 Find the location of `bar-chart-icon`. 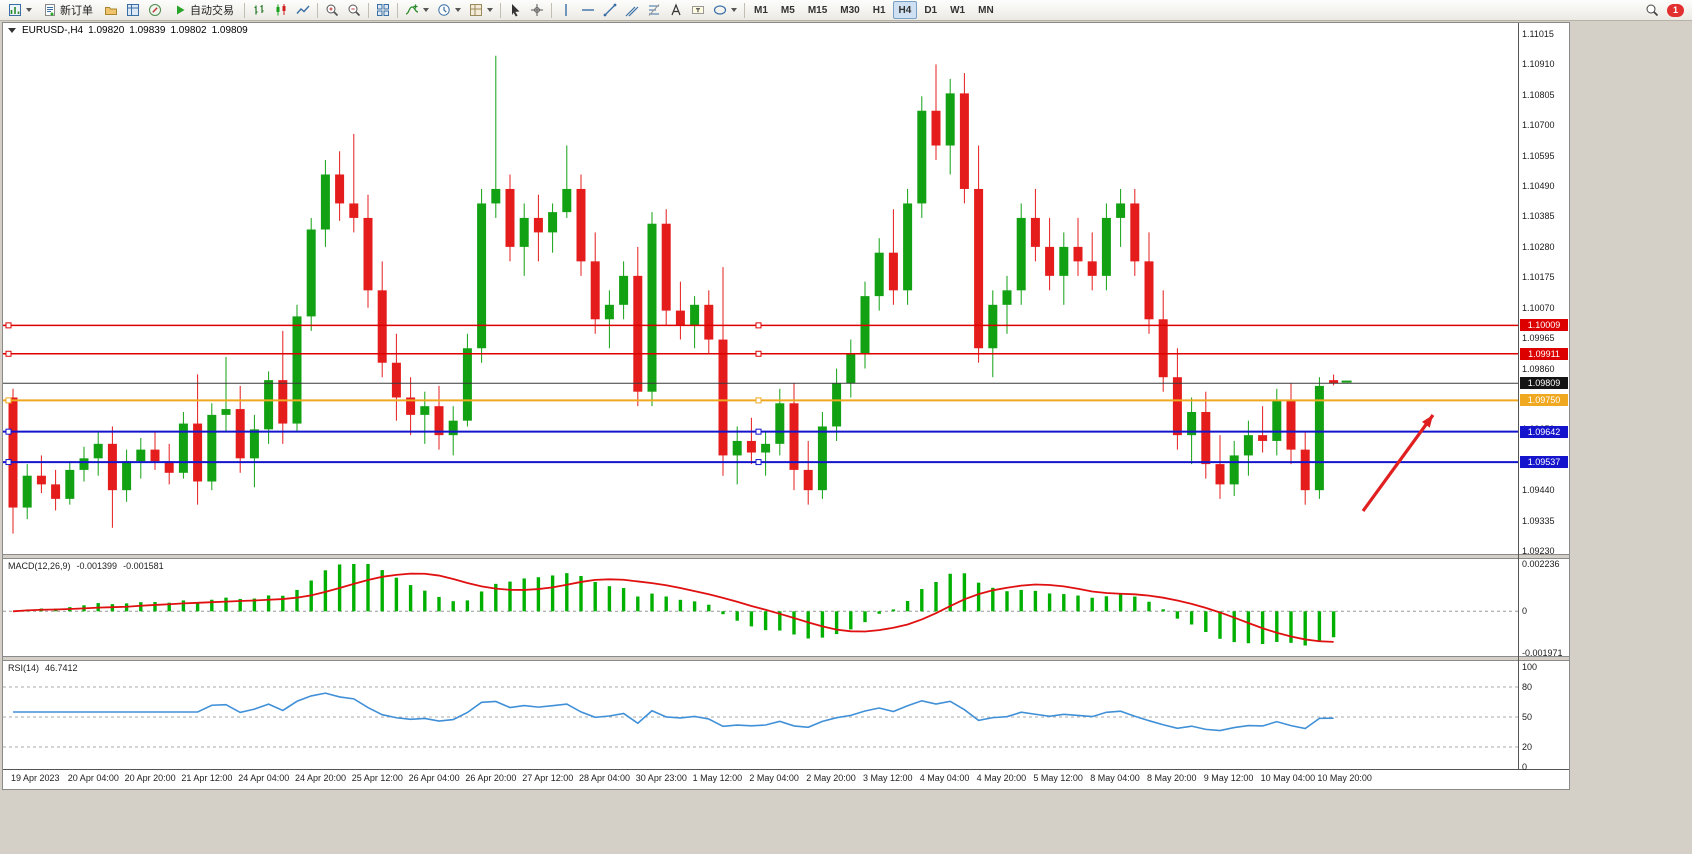

bar-chart-icon is located at coordinates (259, 10).